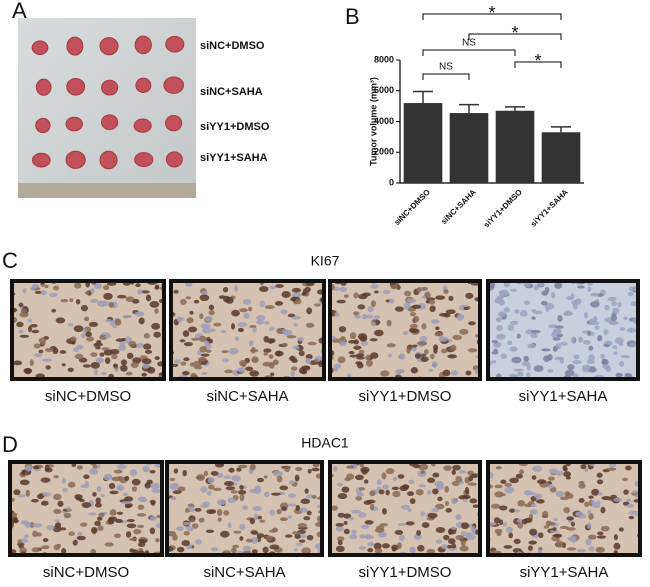 This screenshot has height=587, width=650. What do you see at coordinates (423, 143) in the screenshot?
I see `bar` at bounding box center [423, 143].